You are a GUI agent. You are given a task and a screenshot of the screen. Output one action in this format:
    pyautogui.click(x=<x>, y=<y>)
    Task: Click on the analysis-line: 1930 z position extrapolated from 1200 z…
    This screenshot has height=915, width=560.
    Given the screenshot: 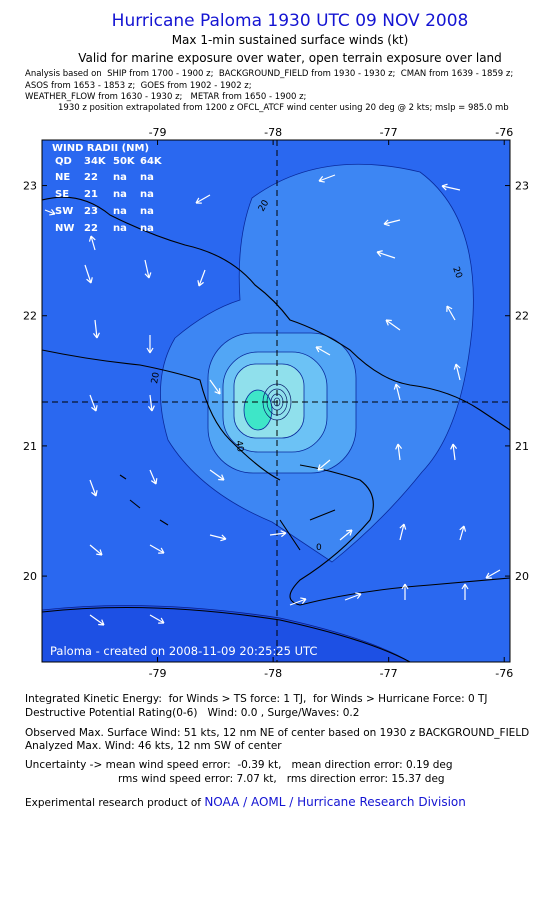 What is the action you would take?
    pyautogui.click(x=283, y=108)
    